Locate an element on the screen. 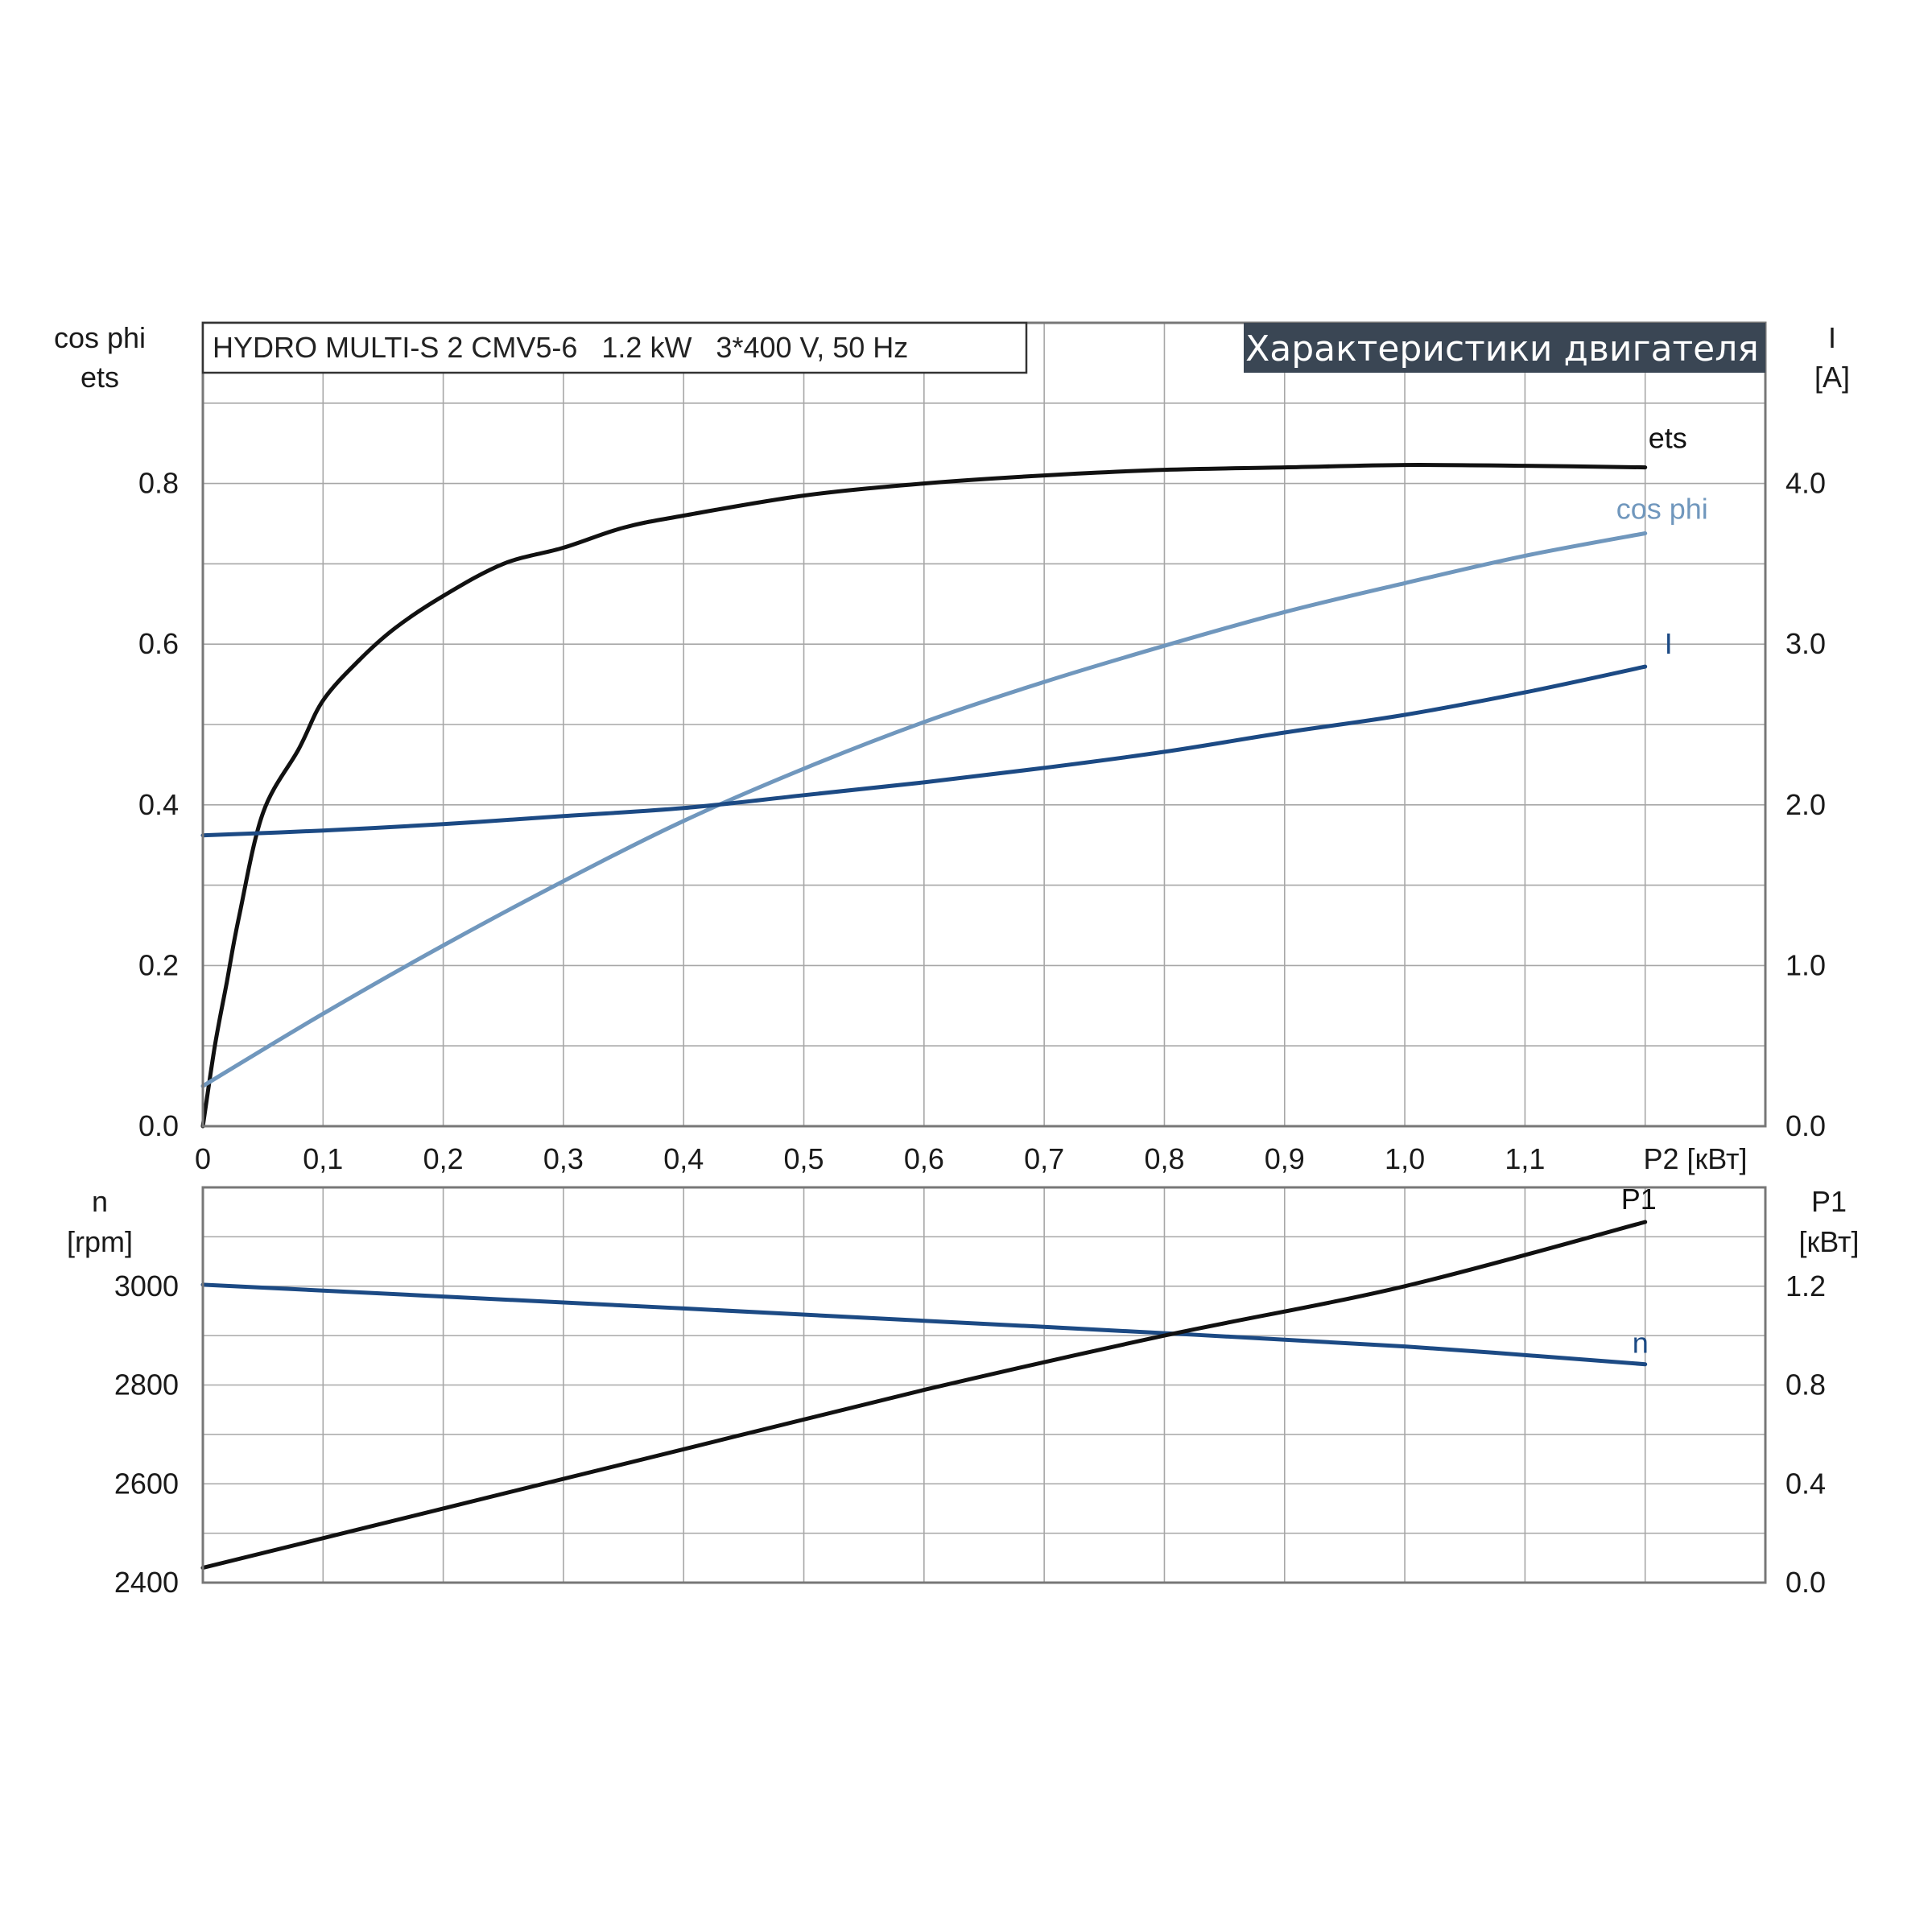  right-axis-label-current: I is located at coordinates (1832, 337).